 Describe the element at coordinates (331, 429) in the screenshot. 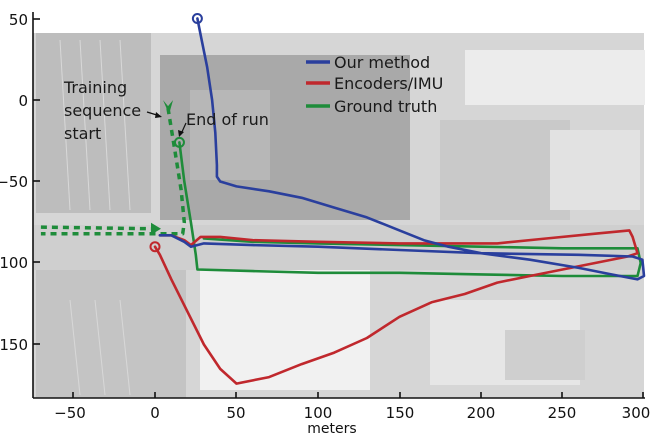

I see `x-axis-title: meters` at that location.